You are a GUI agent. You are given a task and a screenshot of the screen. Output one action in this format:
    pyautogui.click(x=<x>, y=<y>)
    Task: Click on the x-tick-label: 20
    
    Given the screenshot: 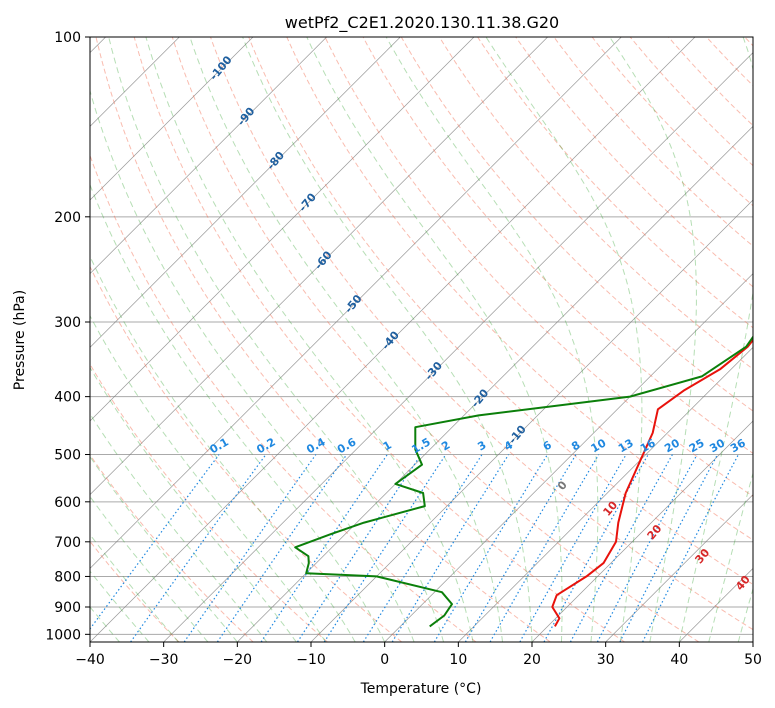 What is the action you would take?
    pyautogui.click(x=532, y=660)
    